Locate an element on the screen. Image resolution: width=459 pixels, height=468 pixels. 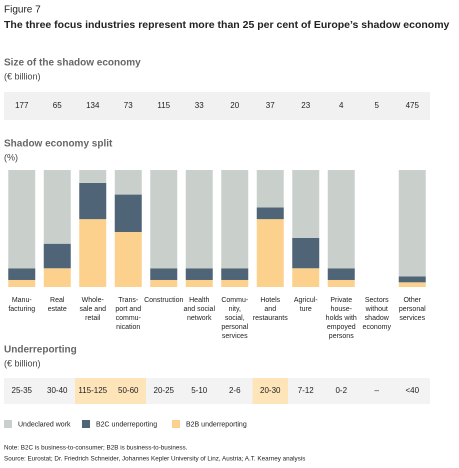
size-value: 65 is located at coordinates (57, 105).